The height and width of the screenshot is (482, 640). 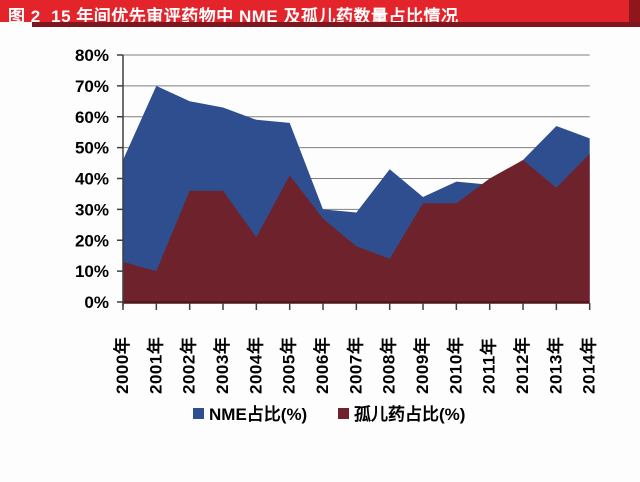 I want to click on x-tick-label: 2005年, so click(x=289, y=365).